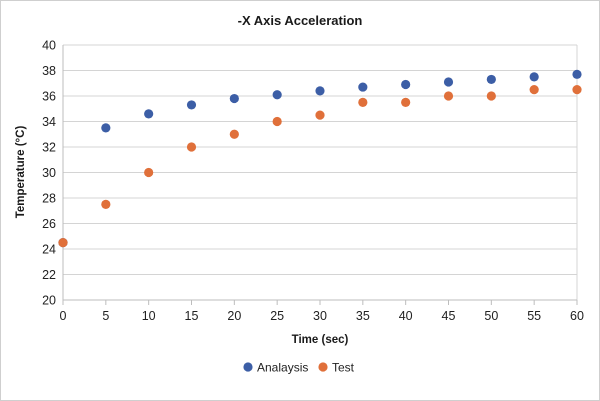  What do you see at coordinates (49, 275) in the screenshot?
I see `y-tick-label: 22` at bounding box center [49, 275].